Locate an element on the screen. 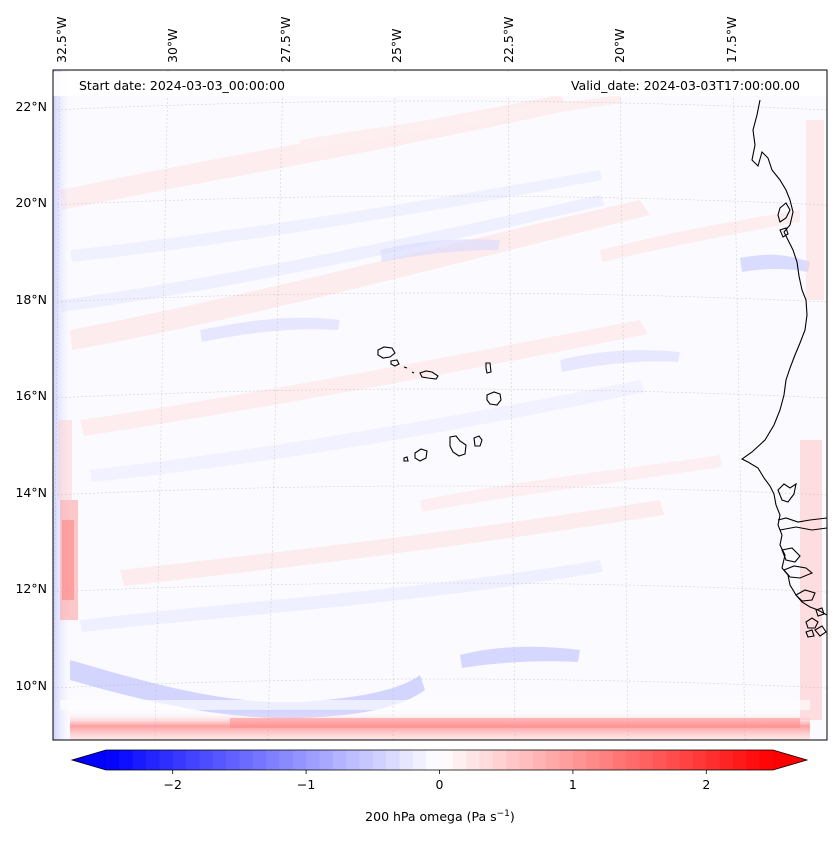 The width and height of the screenshot is (837, 843). lat-label: 18°N is located at coordinates (31, 299).